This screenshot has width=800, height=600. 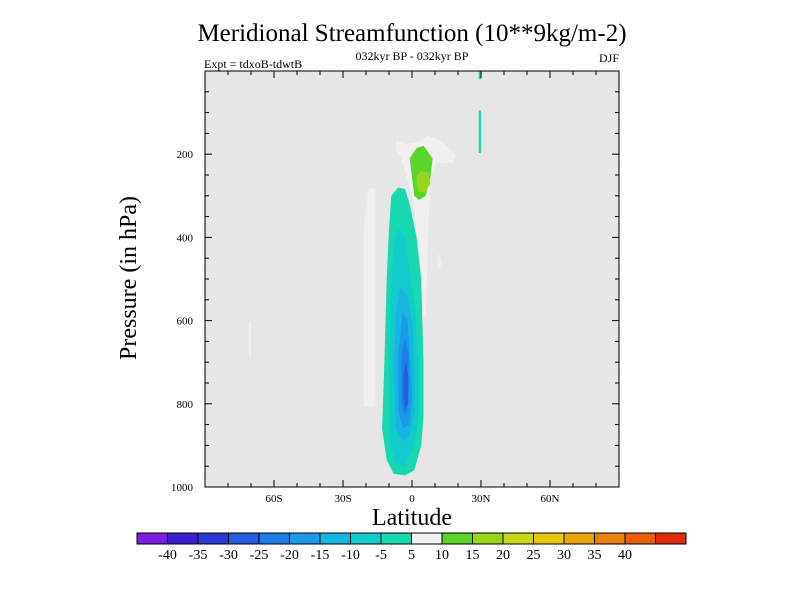 I want to click on colorbar-label: 5, so click(x=411, y=555).